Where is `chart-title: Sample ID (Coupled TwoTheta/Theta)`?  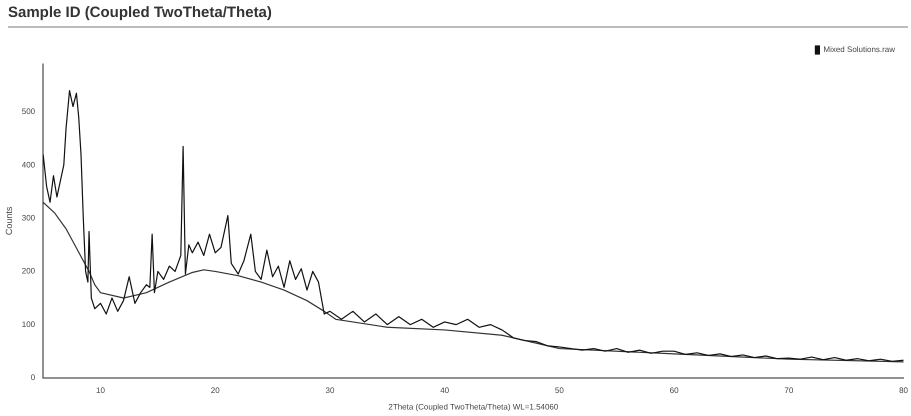
chart-title: Sample ID (Coupled TwoTheta/Theta) is located at coordinates (140, 12).